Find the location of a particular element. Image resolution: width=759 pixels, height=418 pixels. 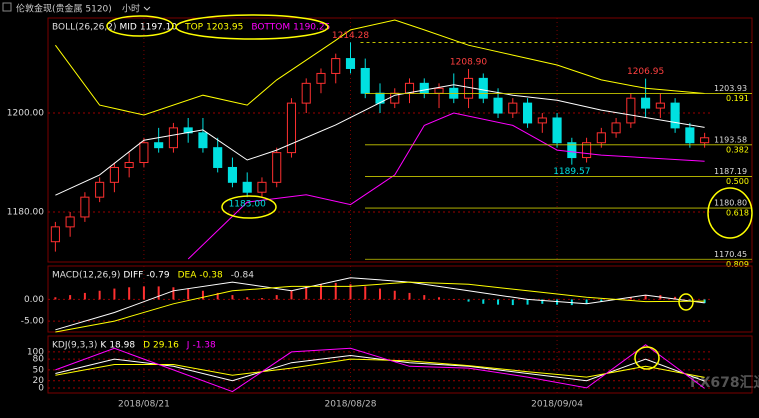

period-selector: 小时 is located at coordinates (131, 9).